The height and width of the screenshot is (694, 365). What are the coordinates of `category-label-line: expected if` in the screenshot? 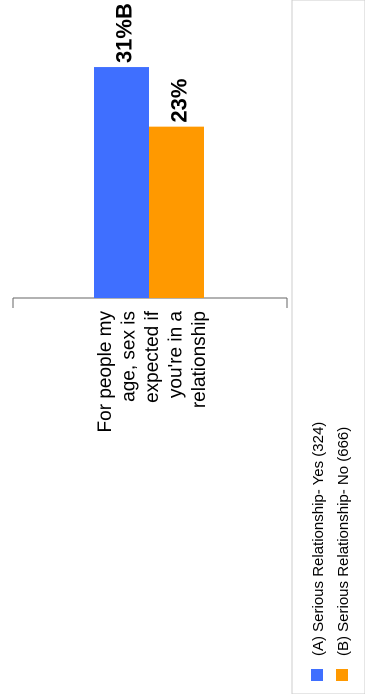 It's located at (152, 356).